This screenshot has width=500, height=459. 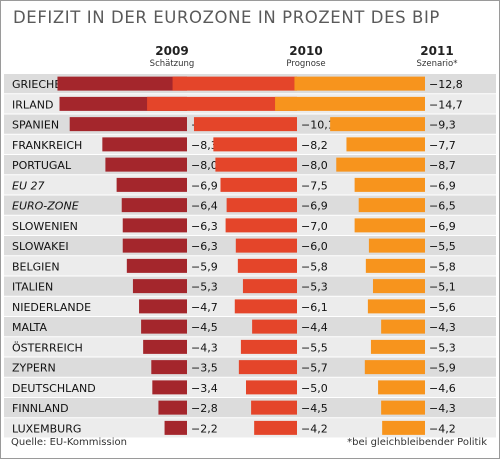 What do you see at coordinates (314, 327) in the screenshot?
I see `value-label-2010-malta: −4,4` at bounding box center [314, 327].